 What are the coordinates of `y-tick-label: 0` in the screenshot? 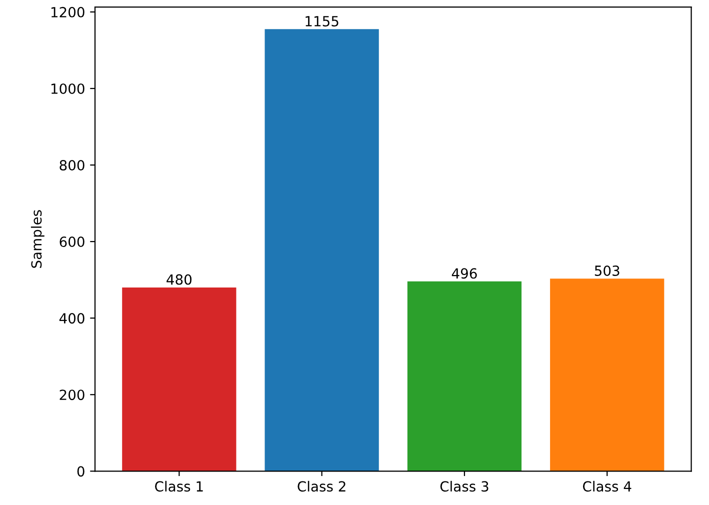 It's located at (80, 471).